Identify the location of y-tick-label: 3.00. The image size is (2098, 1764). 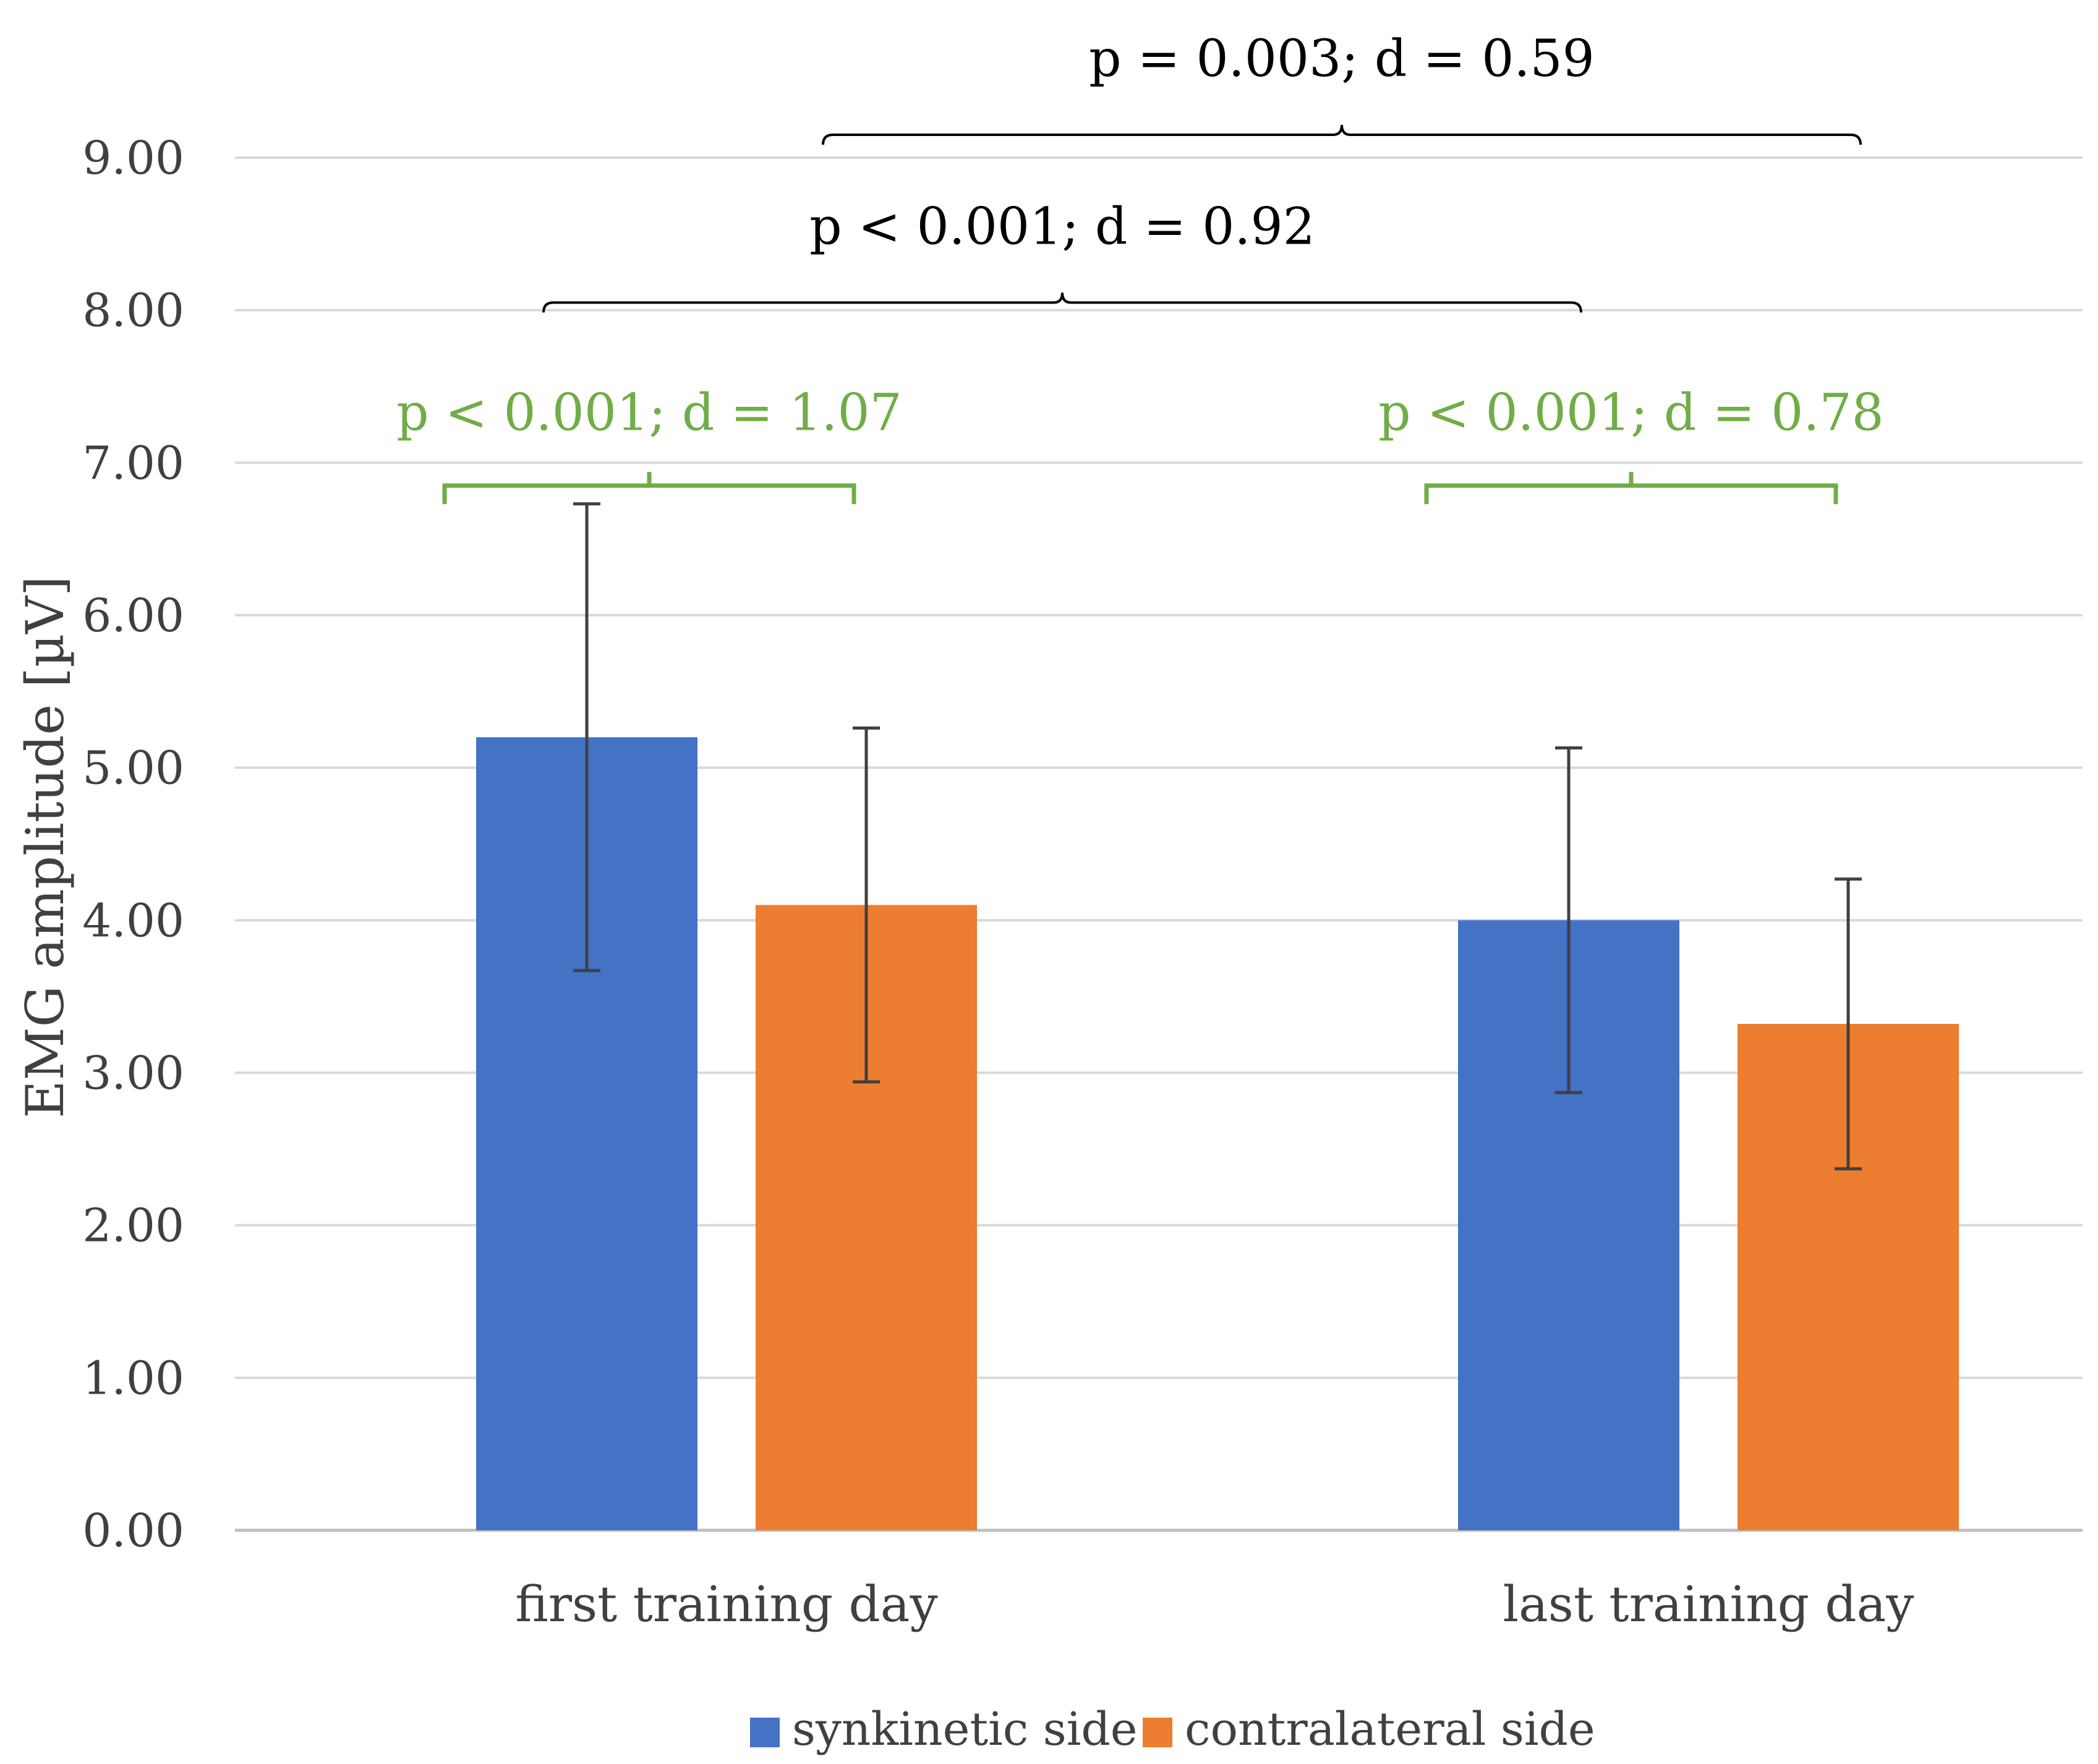
(133, 1073).